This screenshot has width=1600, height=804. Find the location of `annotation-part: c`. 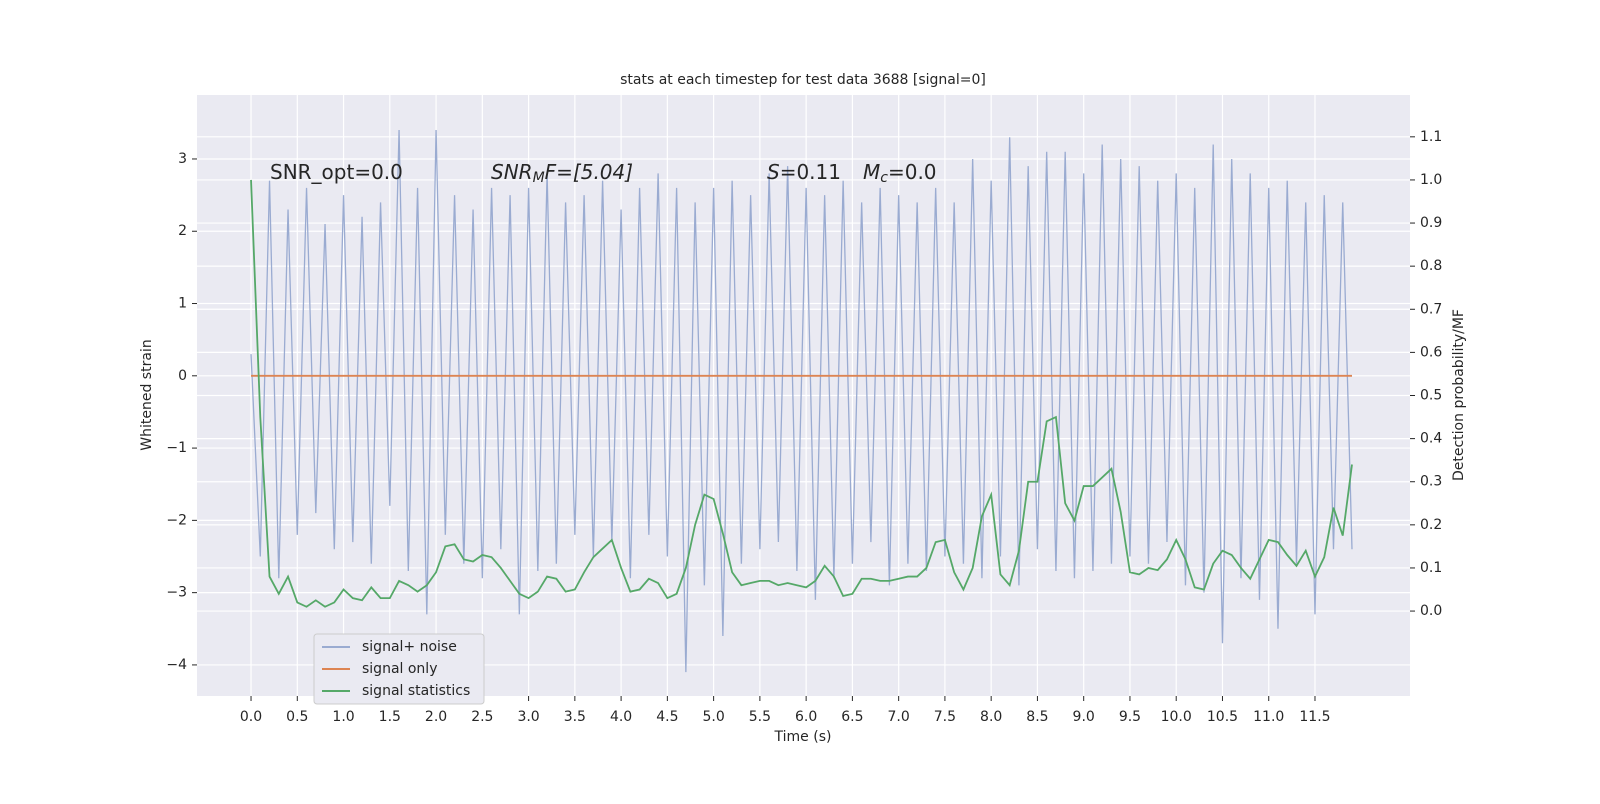

annotation-part: c is located at coordinates (884, 178).